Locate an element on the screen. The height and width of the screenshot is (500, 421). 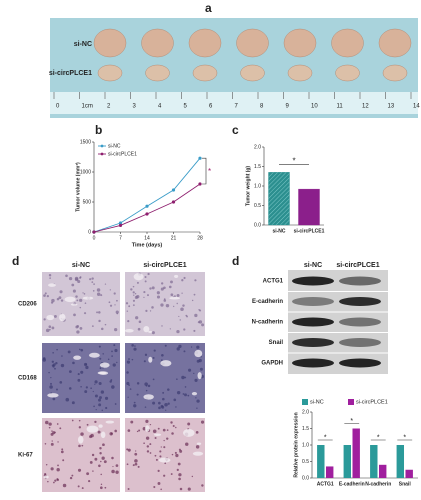
y-tick-label: 0 is located at coordinates (89, 232).